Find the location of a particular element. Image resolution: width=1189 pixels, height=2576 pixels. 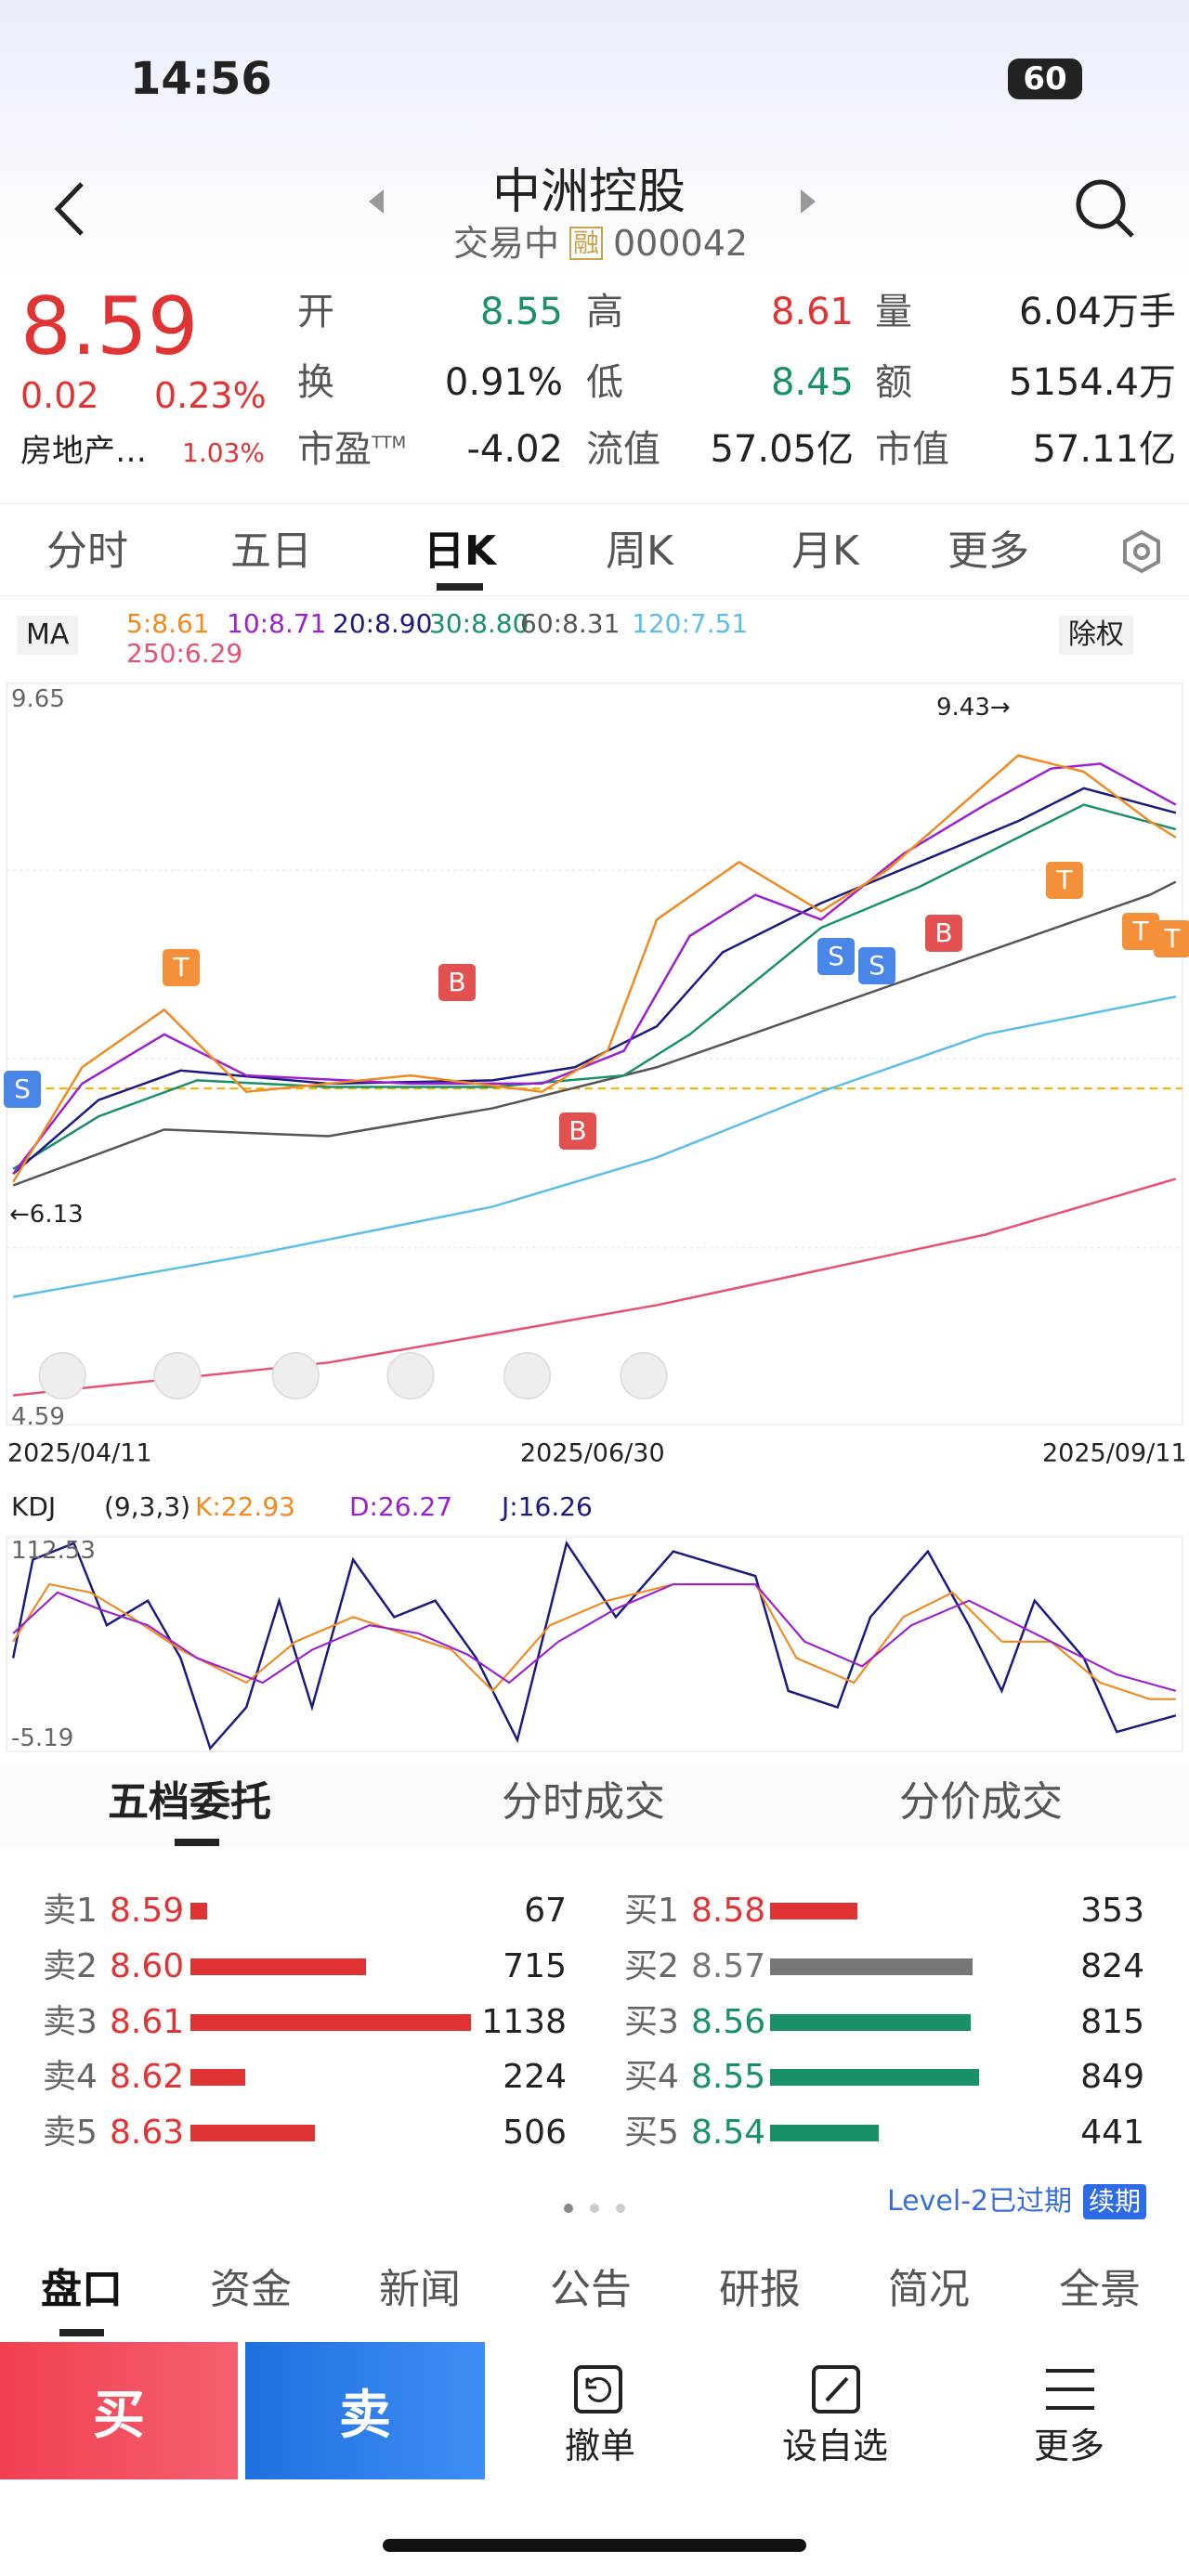

kdj-d: D:26.27 is located at coordinates (401, 1507).